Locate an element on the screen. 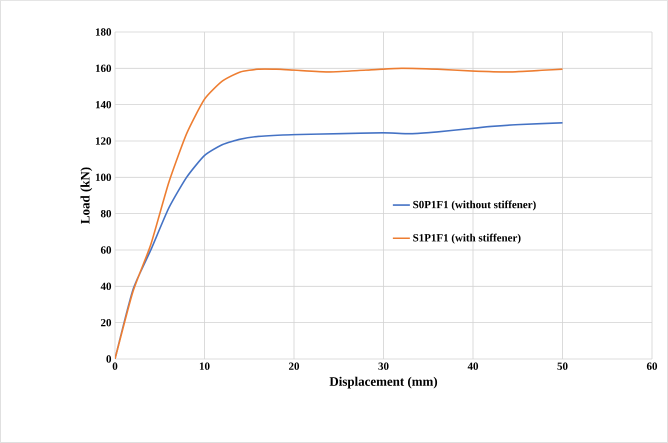  y-tick-label: 140 is located at coordinates (104, 104).